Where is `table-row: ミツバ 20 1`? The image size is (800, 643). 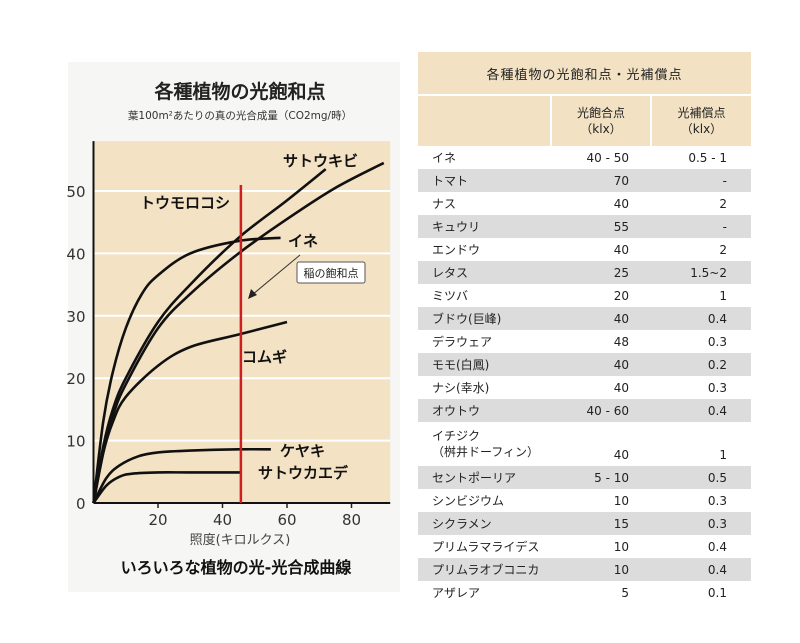
table-row: ミツバ 20 1 is located at coordinates (584, 295).